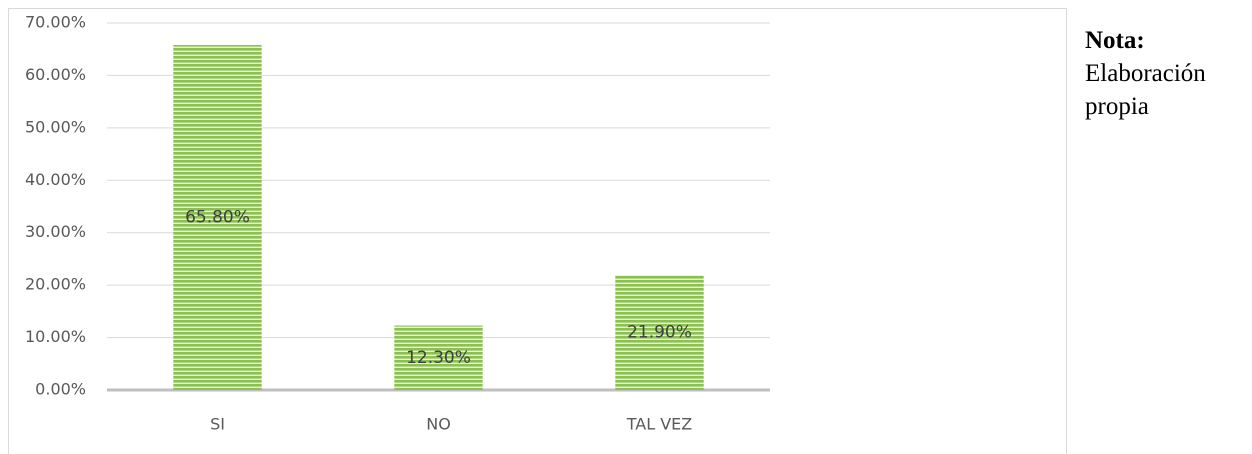 The image size is (1252, 454). Describe the element at coordinates (55, 284) in the screenshot. I see `y-tick-label: 20.00%` at that location.